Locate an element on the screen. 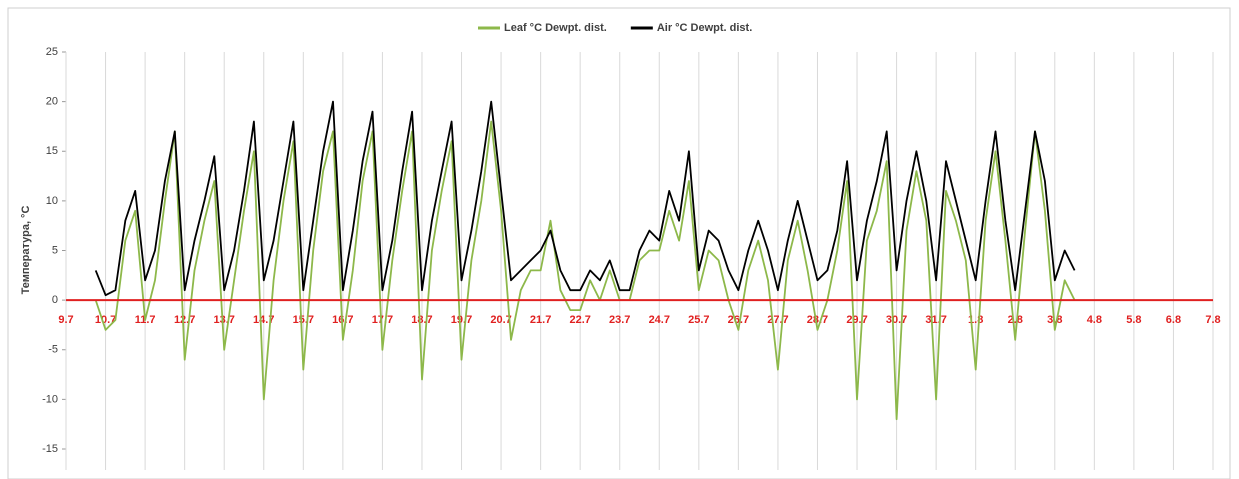 Image resolution: width=1239 pixels, height=479 pixels. x-tick-label: 23.7 is located at coordinates (619, 320).